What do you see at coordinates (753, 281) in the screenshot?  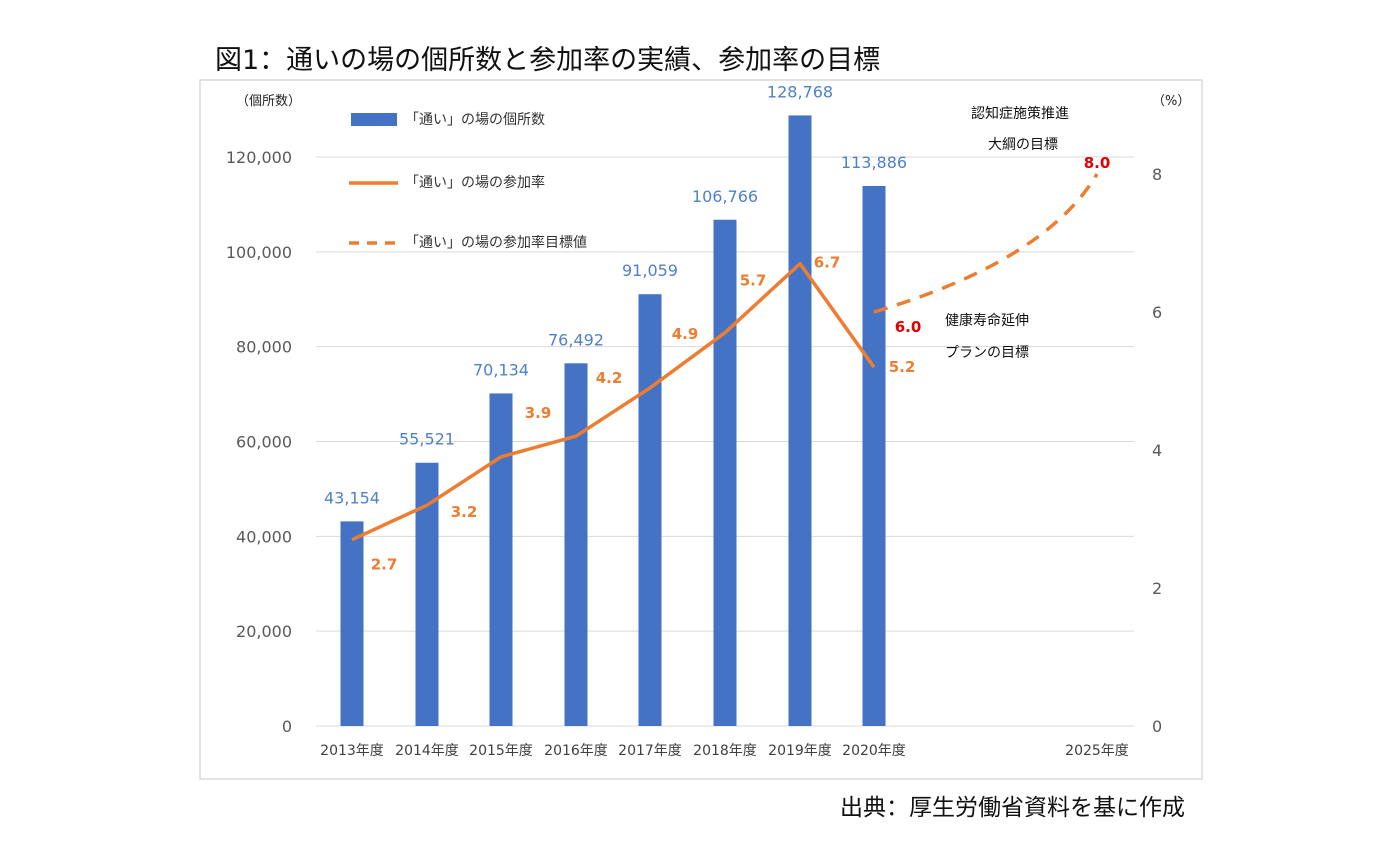 I see `rate-value-label: 5.7` at bounding box center [753, 281].